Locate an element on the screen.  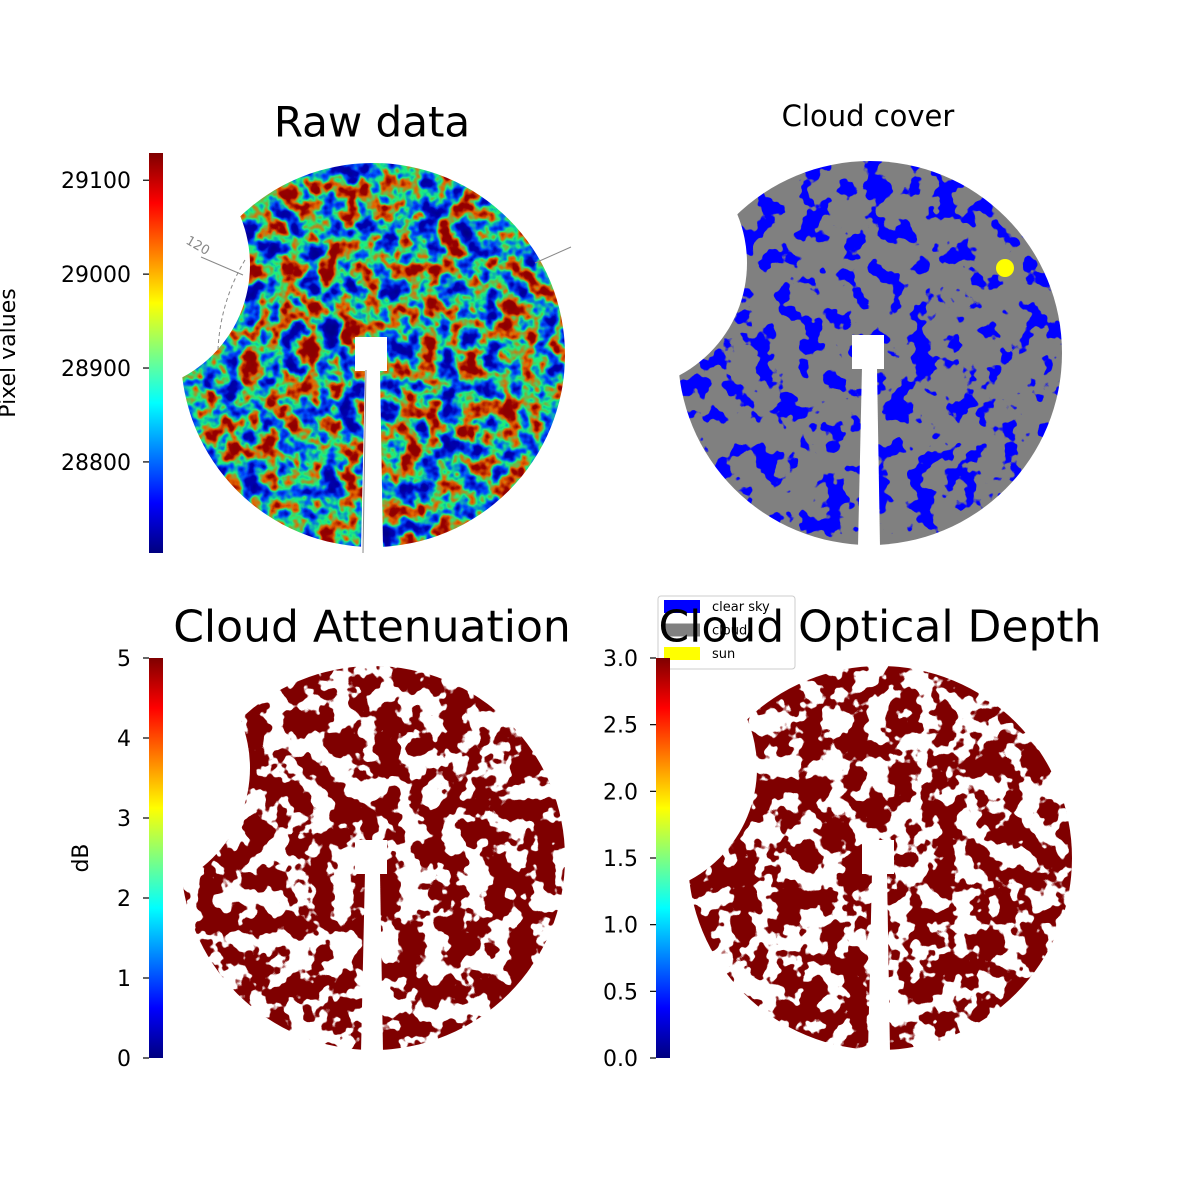
colorbar-tick-label: 3 is located at coordinates (124, 819).